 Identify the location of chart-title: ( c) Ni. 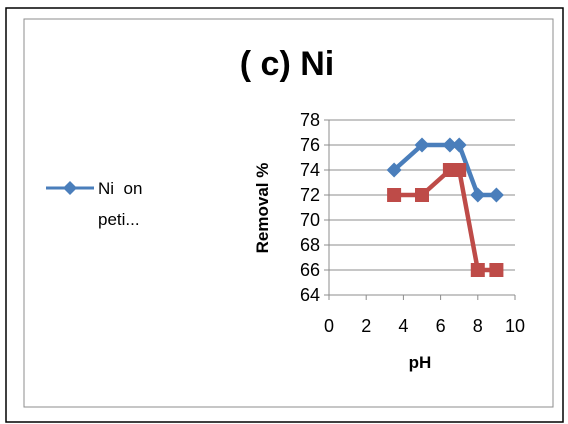
(287, 64).